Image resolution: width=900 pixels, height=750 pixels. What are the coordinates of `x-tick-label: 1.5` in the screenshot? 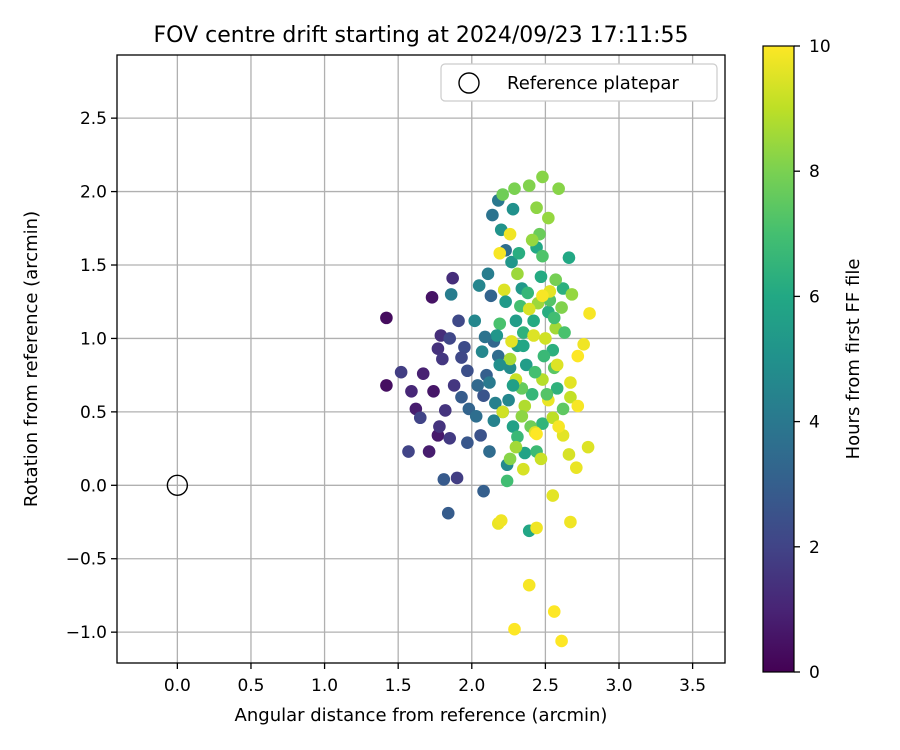 It's located at (398, 686).